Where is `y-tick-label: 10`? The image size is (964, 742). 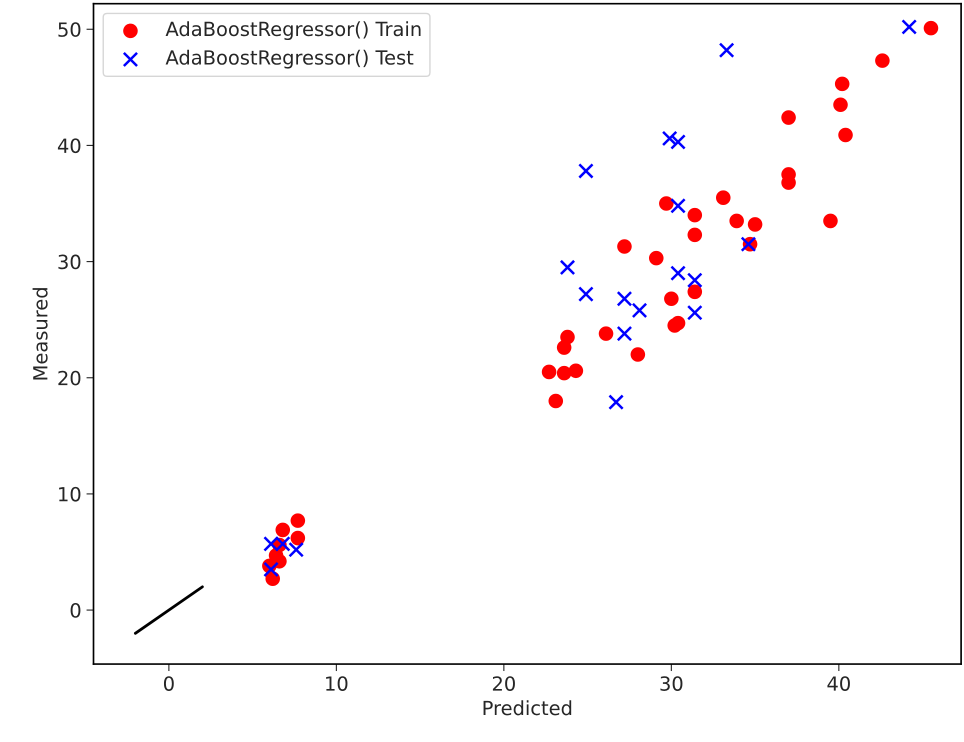 y-tick-label: 10 is located at coordinates (69, 494).